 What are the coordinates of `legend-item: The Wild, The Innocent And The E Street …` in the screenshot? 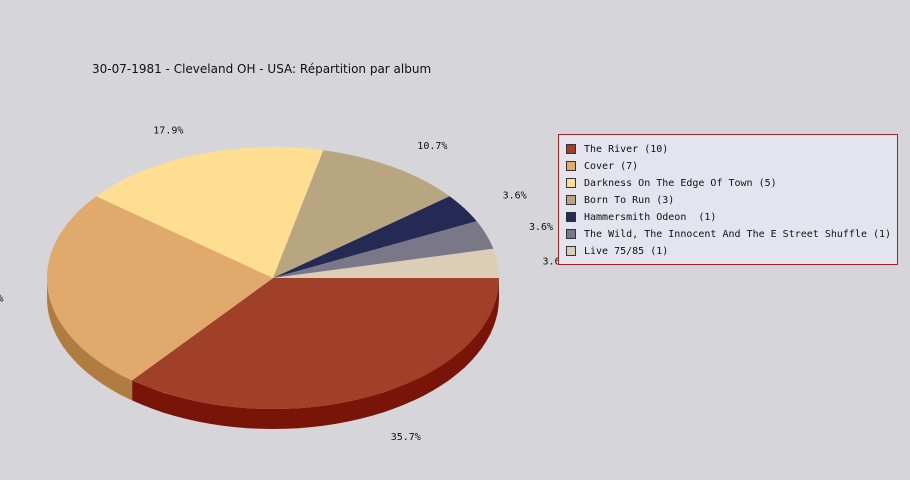 It's located at (728, 234).